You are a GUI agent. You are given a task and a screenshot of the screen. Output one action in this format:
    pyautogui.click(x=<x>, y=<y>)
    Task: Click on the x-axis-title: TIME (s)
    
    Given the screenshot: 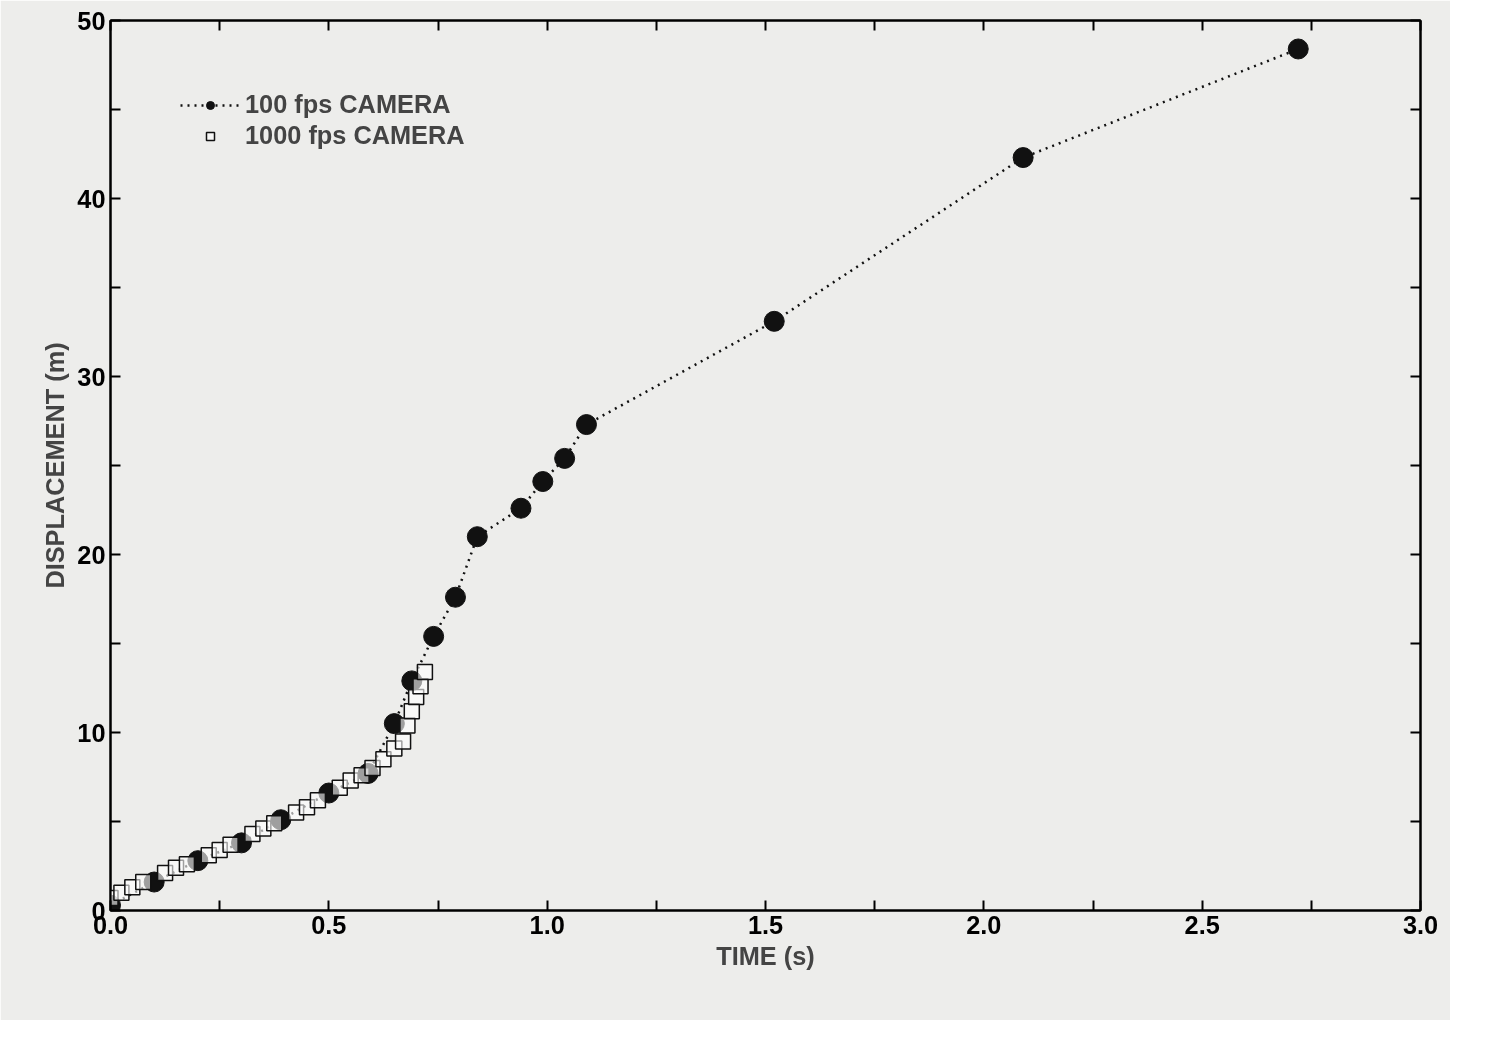 What is the action you would take?
    pyautogui.click(x=765, y=955)
    